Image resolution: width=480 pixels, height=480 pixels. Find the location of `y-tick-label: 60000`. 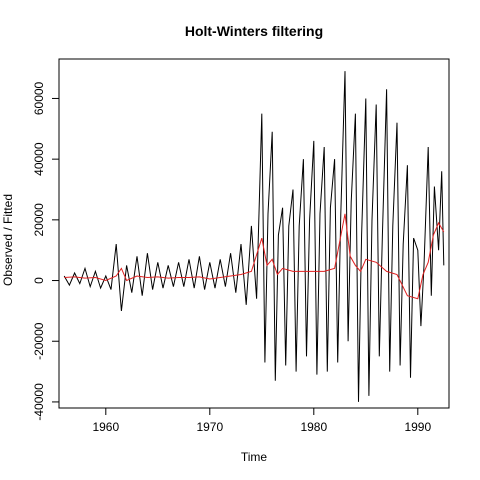

y-tick-label: 60000 is located at coordinates (39, 98).